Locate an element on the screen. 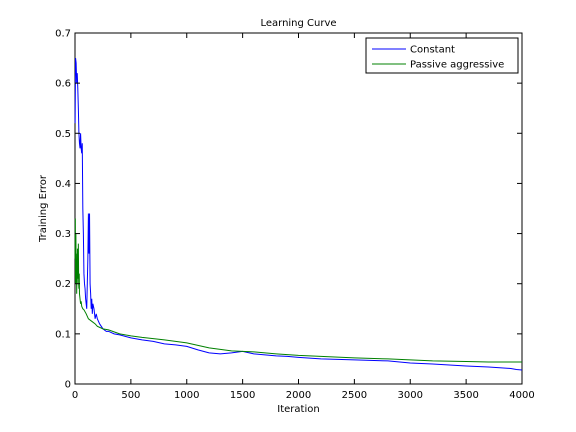 The image size is (576, 432). legend: Constant Passive aggressive is located at coordinates (442, 55).